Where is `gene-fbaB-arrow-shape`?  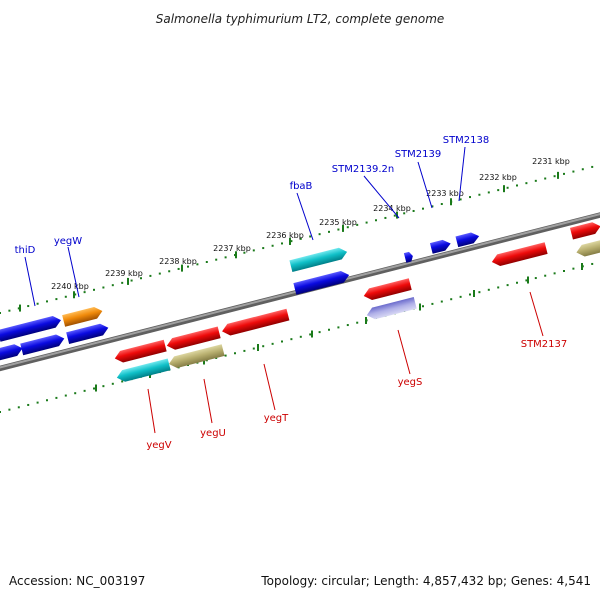
gene-fbaB-arrow-shape is located at coordinates (318, 260).